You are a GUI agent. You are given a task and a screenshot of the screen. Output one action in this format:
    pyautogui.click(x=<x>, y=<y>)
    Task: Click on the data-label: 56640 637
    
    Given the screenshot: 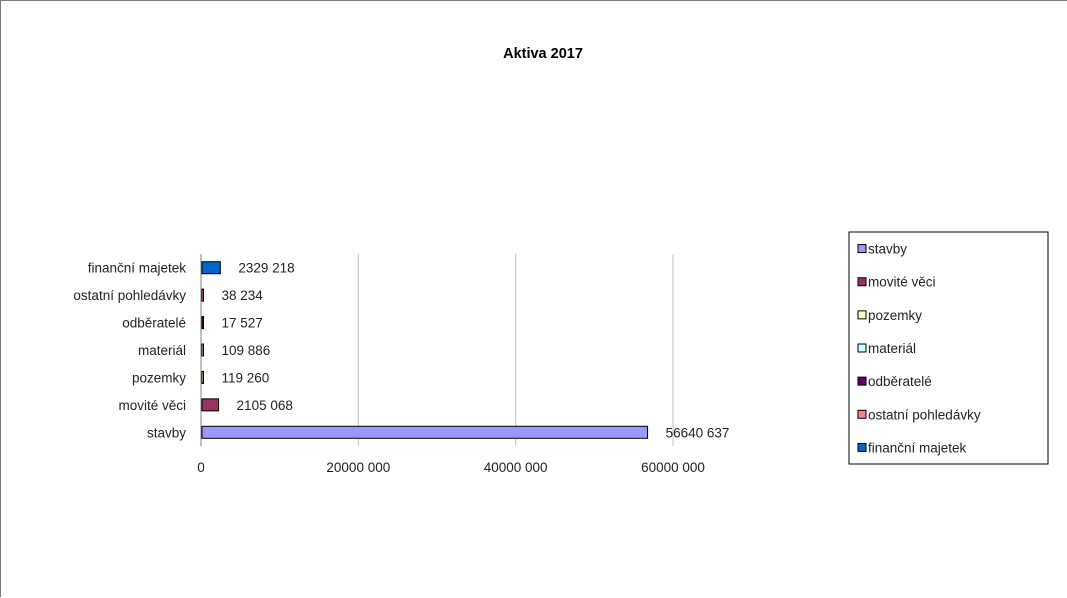 What is the action you would take?
    pyautogui.click(x=698, y=432)
    